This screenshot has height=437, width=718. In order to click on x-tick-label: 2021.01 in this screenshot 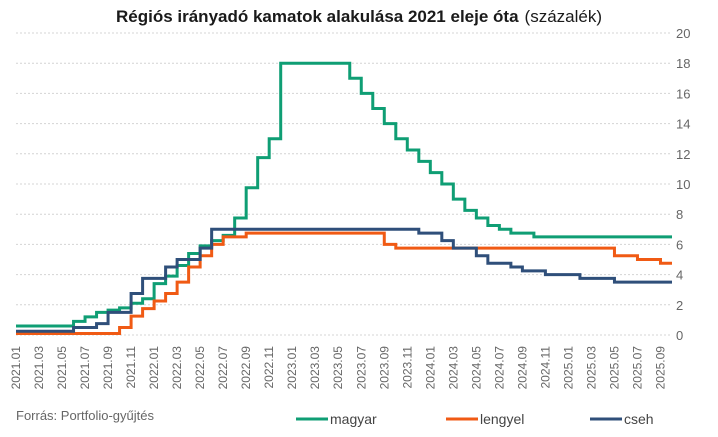, I will do `click(16, 368)`.